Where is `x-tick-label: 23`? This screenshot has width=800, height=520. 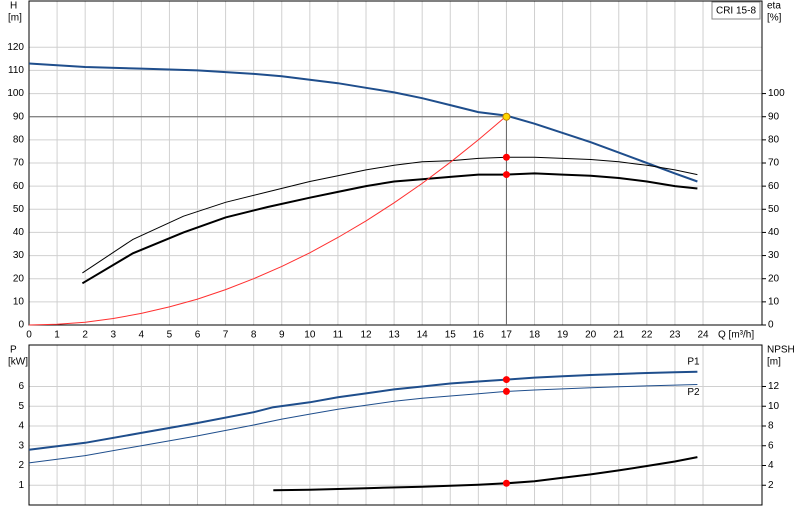 x-tick-label: 23 is located at coordinates (675, 335).